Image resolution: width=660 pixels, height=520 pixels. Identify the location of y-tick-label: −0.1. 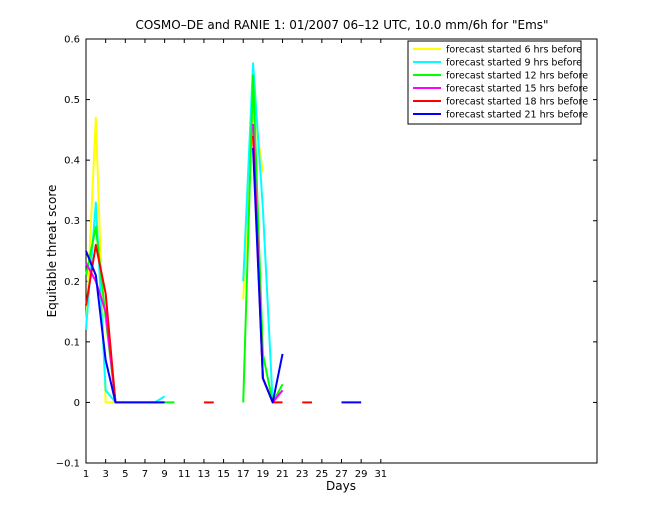
(68, 464).